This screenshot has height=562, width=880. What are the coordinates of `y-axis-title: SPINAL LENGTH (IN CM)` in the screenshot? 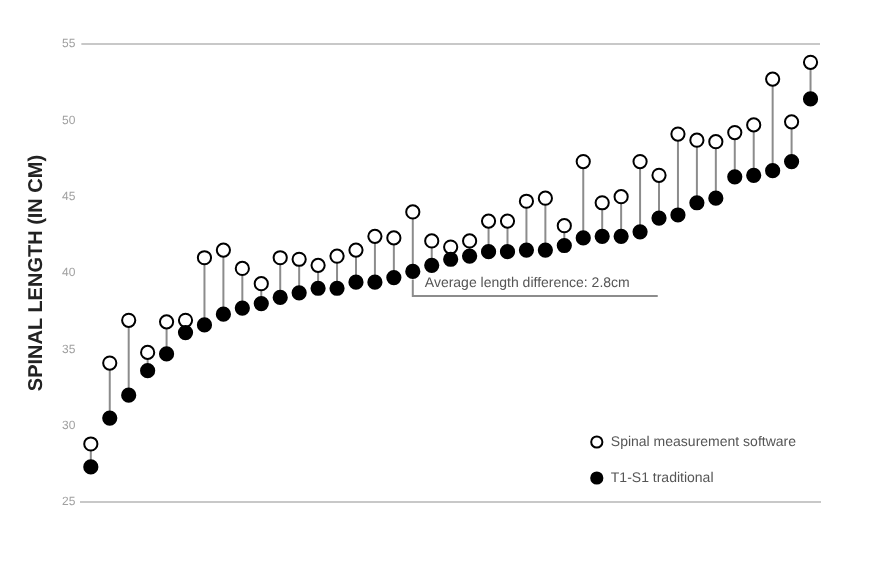 It's located at (36, 273).